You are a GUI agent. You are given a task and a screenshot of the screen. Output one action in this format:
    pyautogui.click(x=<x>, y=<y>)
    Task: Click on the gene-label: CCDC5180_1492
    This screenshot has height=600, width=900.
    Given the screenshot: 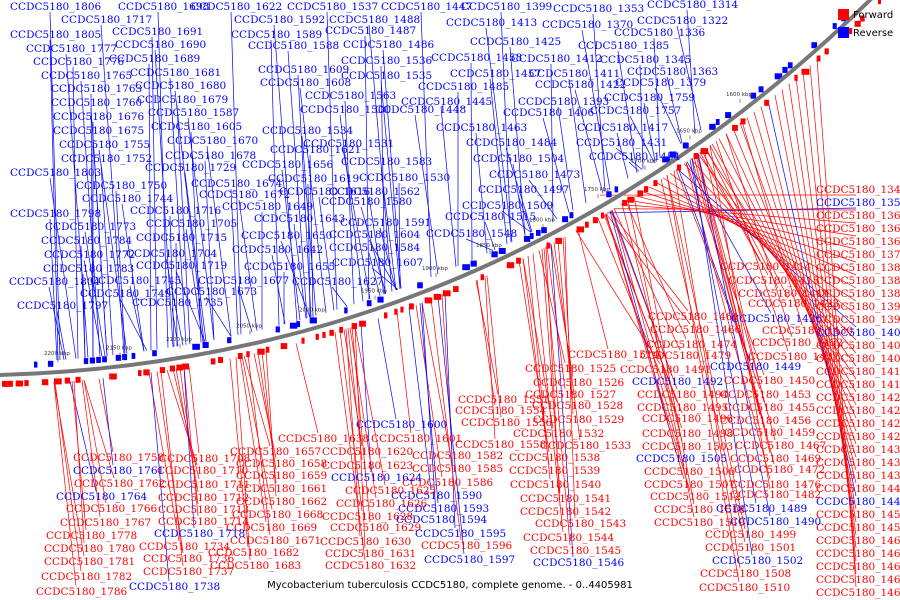 What is the action you would take?
    pyautogui.click(x=677, y=382)
    